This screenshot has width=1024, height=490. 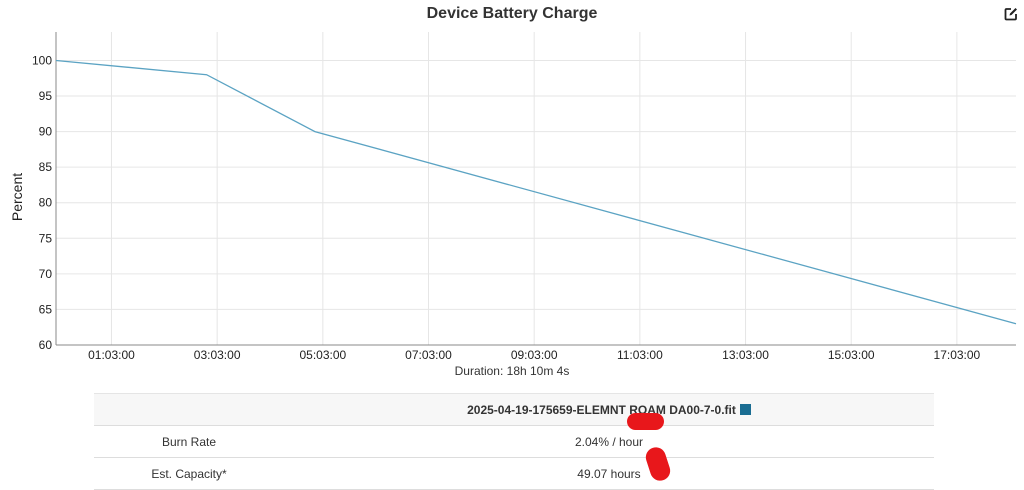 What do you see at coordinates (512, 371) in the screenshot?
I see `duration-label: Duration: 18h 10m 4s` at bounding box center [512, 371].